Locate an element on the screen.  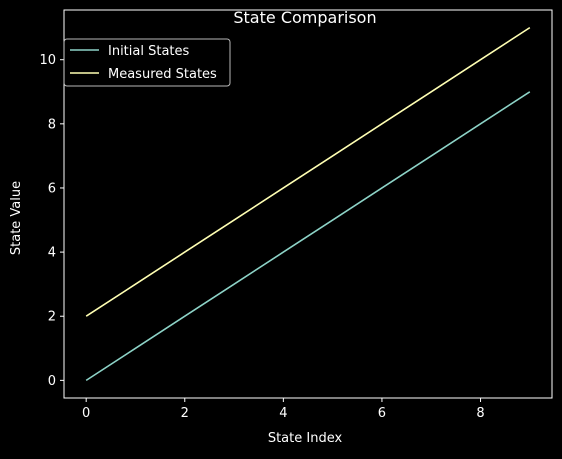
x-axis: 0 2 4 6 8 is located at coordinates (283, 409).